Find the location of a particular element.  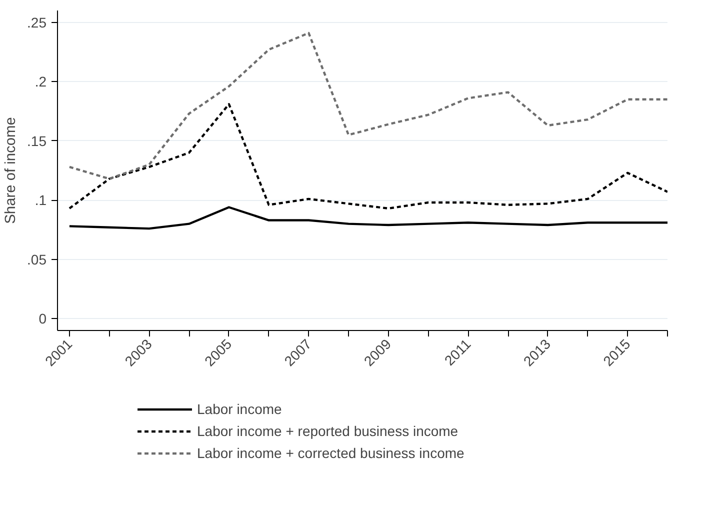

legend-label: Labor income is located at coordinates (239, 409).